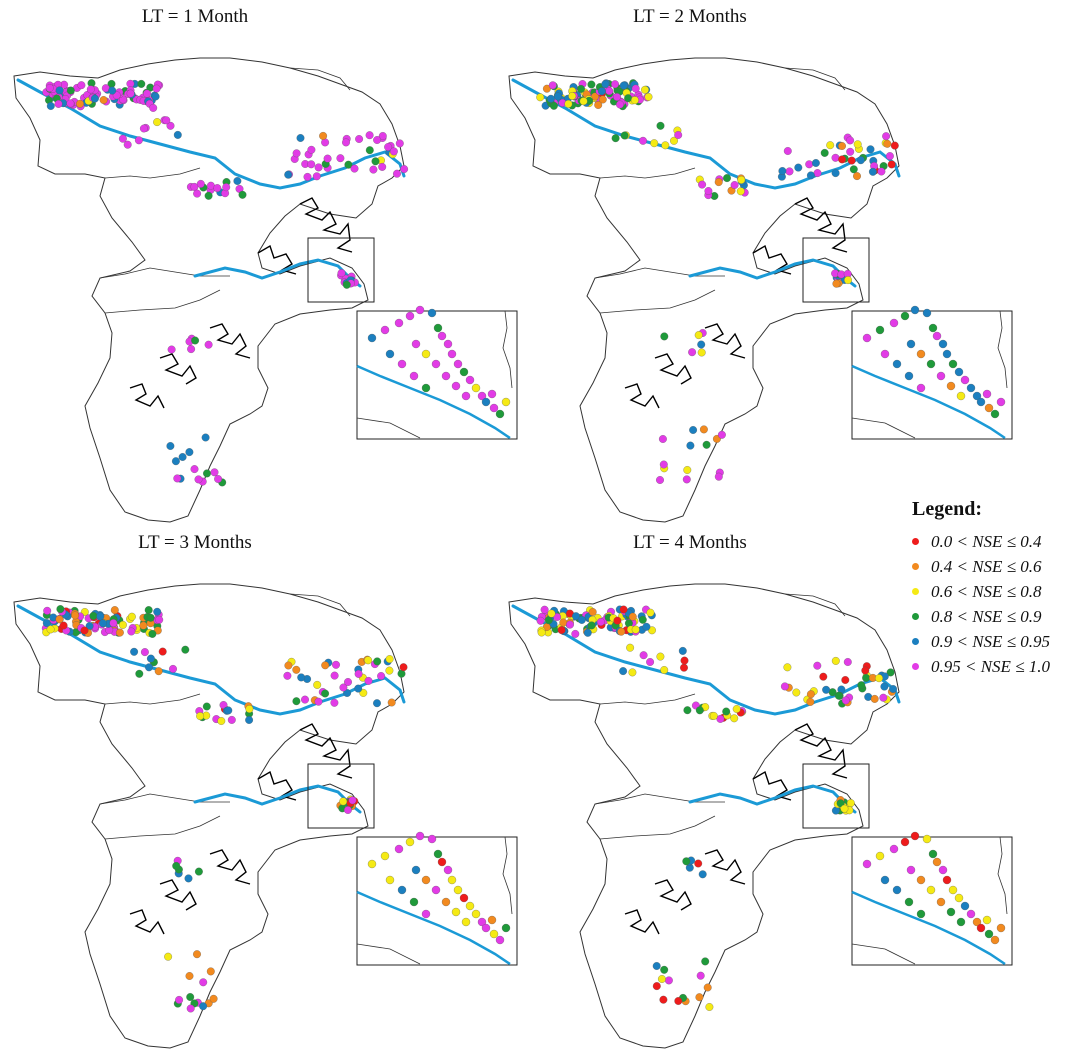 The height and width of the screenshot is (1054, 1084). Describe the element at coordinates (947, 509) in the screenshot. I see `legend-title: Legend:` at that location.